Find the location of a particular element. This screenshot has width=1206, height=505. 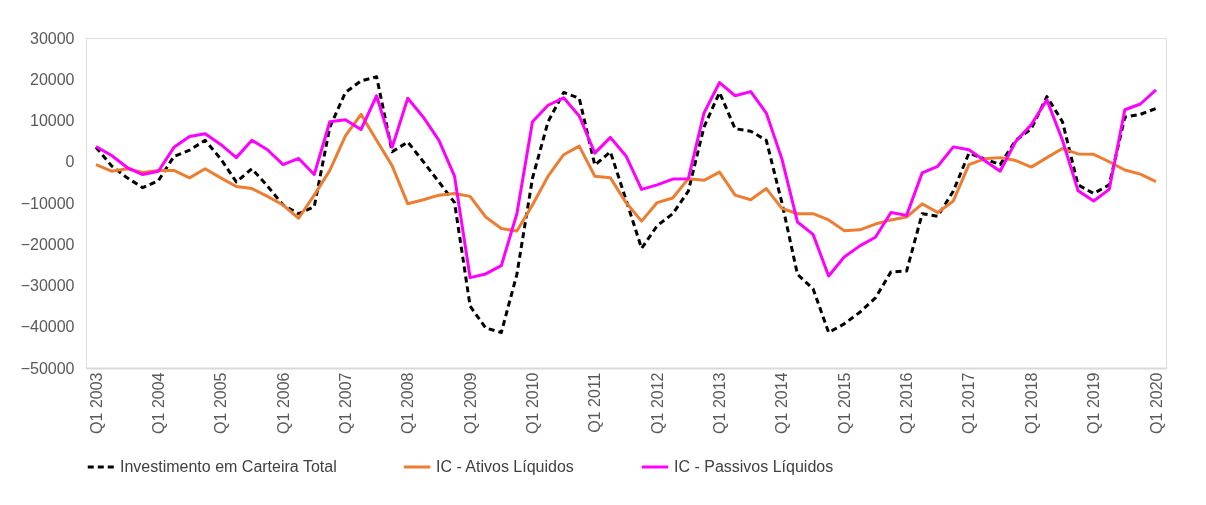

y-tick-label: 10000 is located at coordinates (52, 120).